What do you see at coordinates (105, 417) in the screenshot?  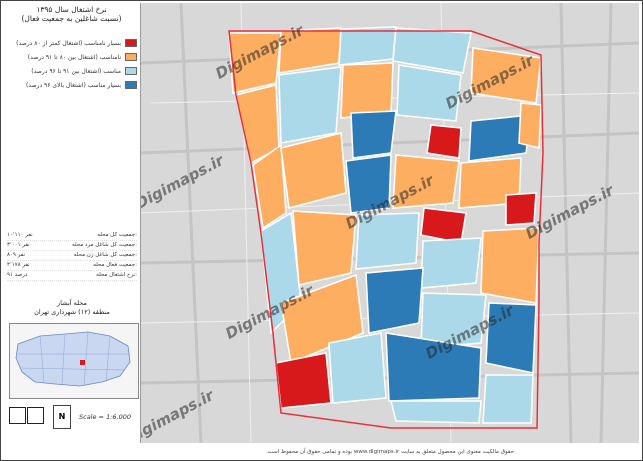 I see `scale-label: Scale = 1:6,000` at bounding box center [105, 417].